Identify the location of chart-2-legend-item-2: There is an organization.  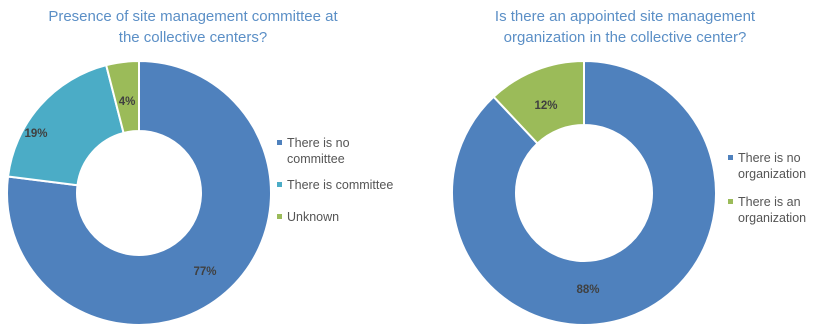
(766, 210).